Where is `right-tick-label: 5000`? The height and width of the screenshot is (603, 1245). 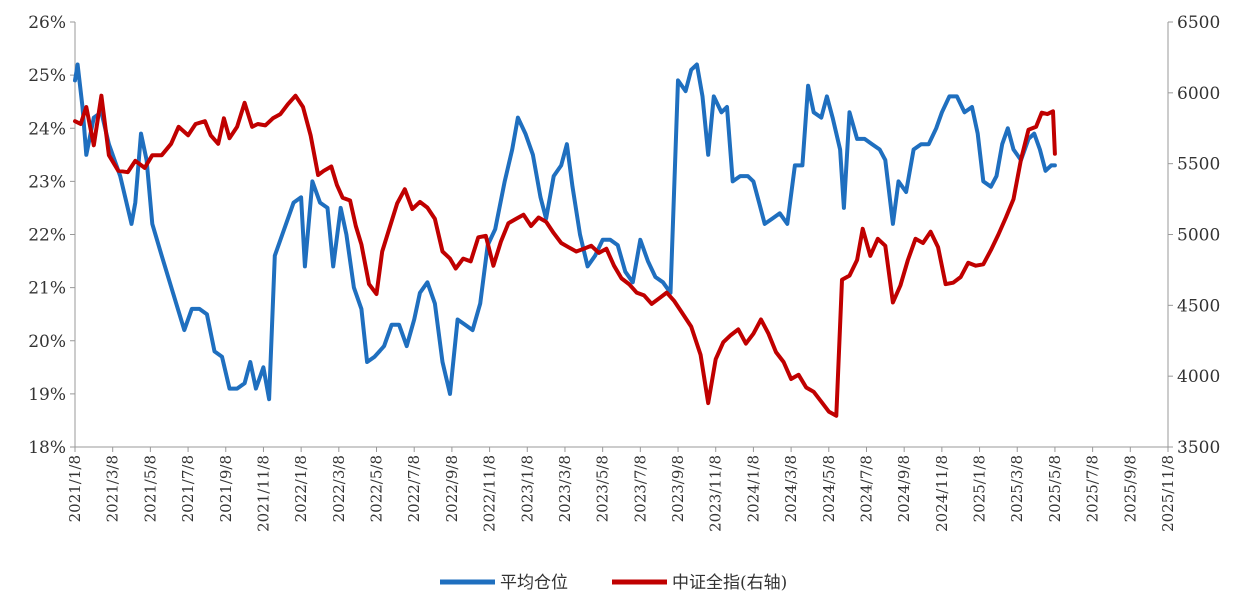 right-tick-label: 5000 is located at coordinates (1198, 236).